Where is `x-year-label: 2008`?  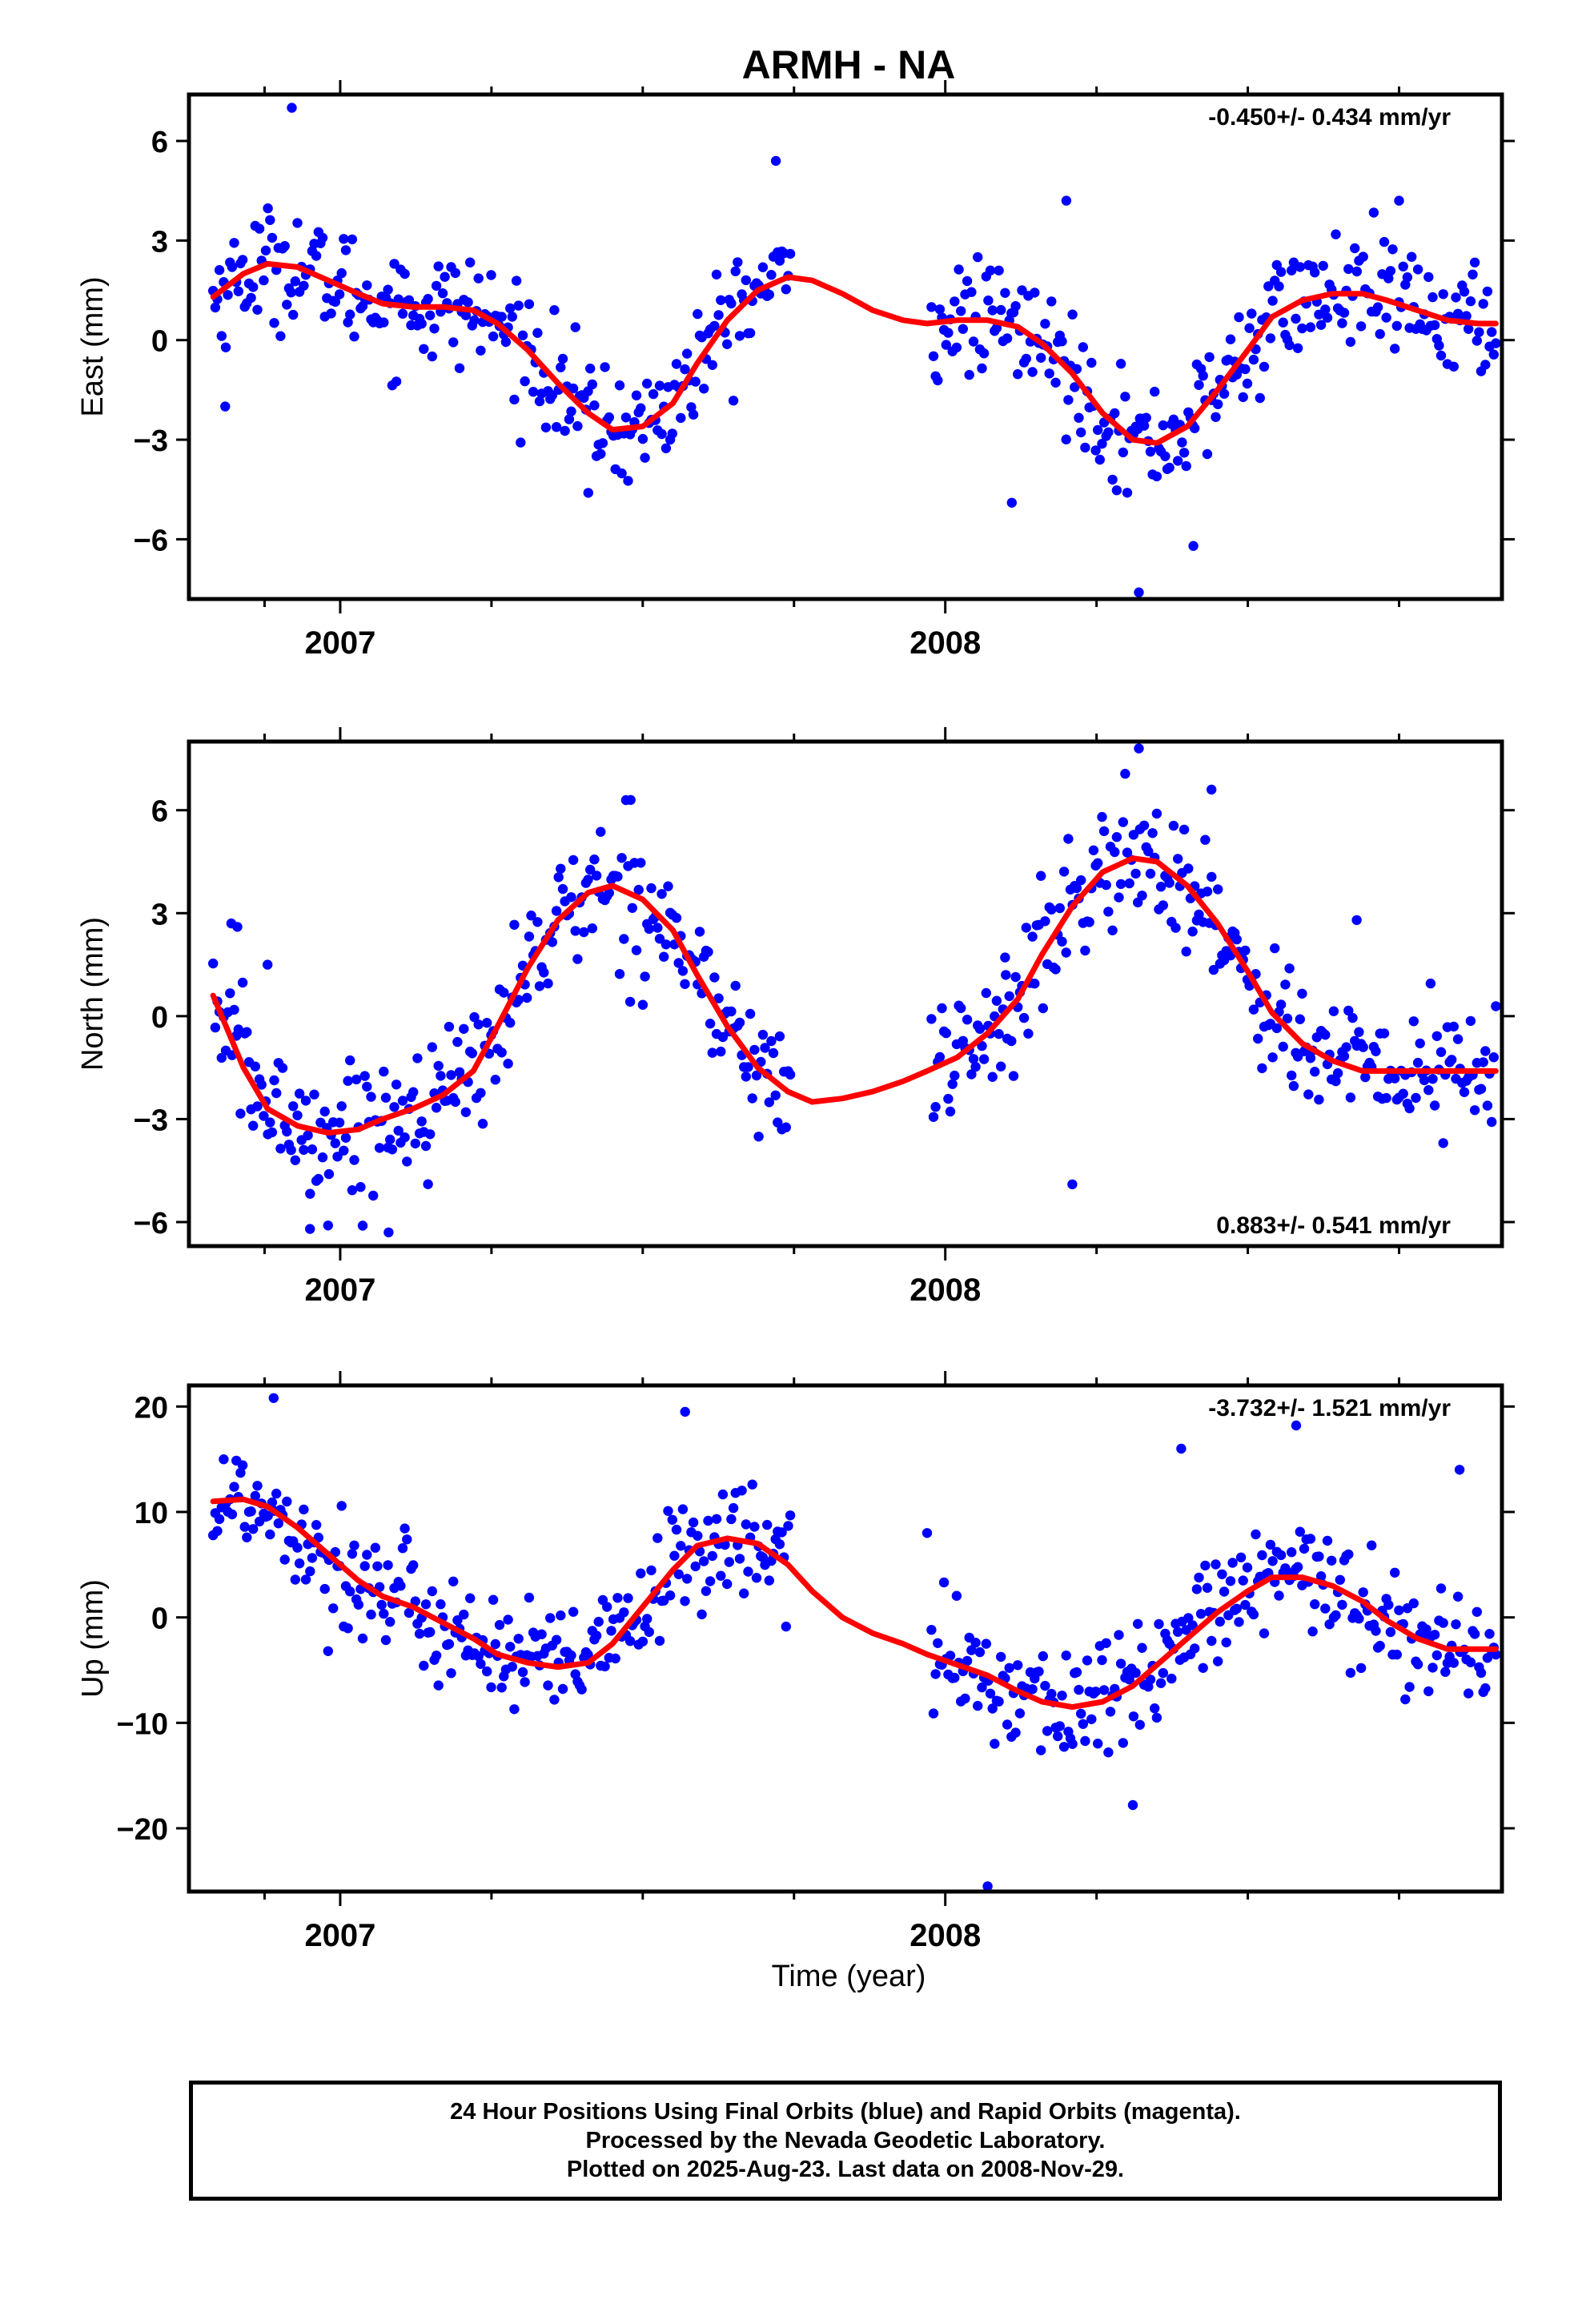 x-year-label: 2008 is located at coordinates (945, 1290).